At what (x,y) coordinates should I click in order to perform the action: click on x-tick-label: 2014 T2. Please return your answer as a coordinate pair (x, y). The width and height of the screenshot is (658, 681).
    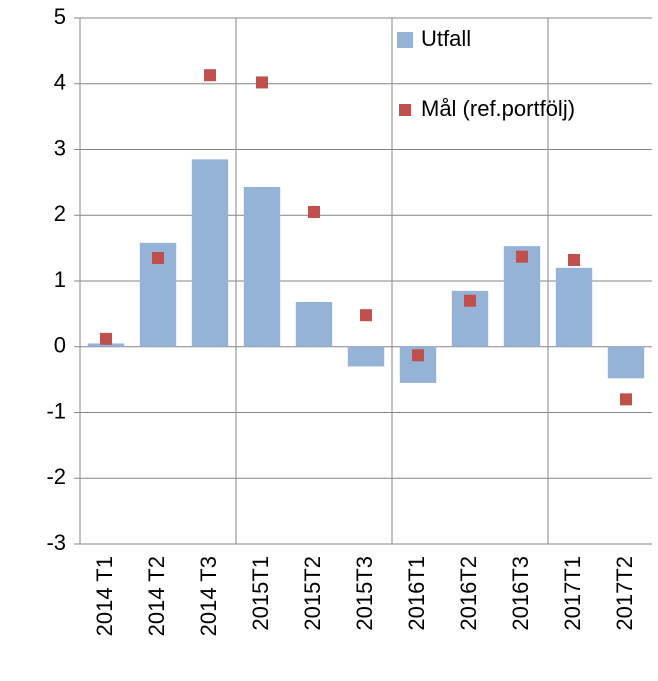
    Looking at the image, I should click on (156, 596).